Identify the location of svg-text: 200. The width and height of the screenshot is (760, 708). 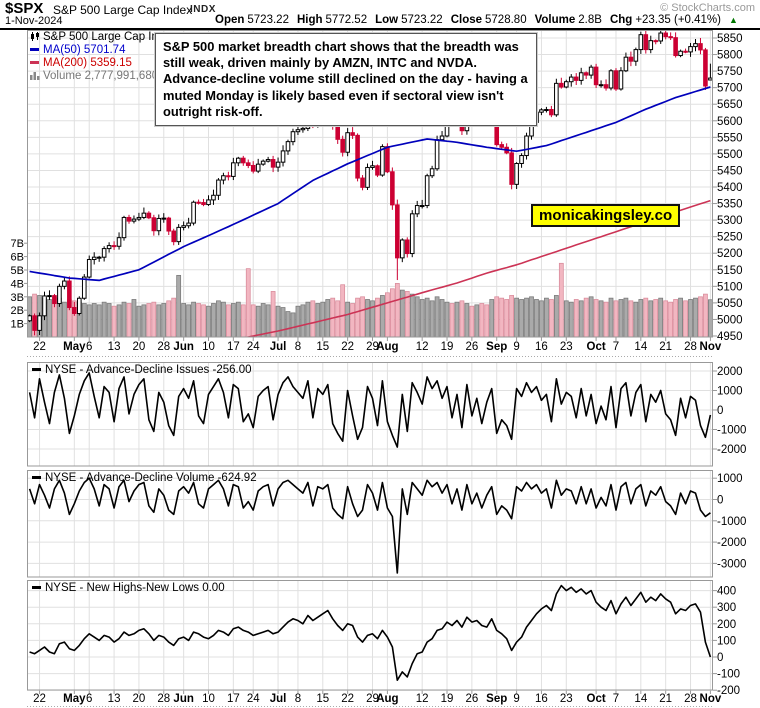
(726, 625).